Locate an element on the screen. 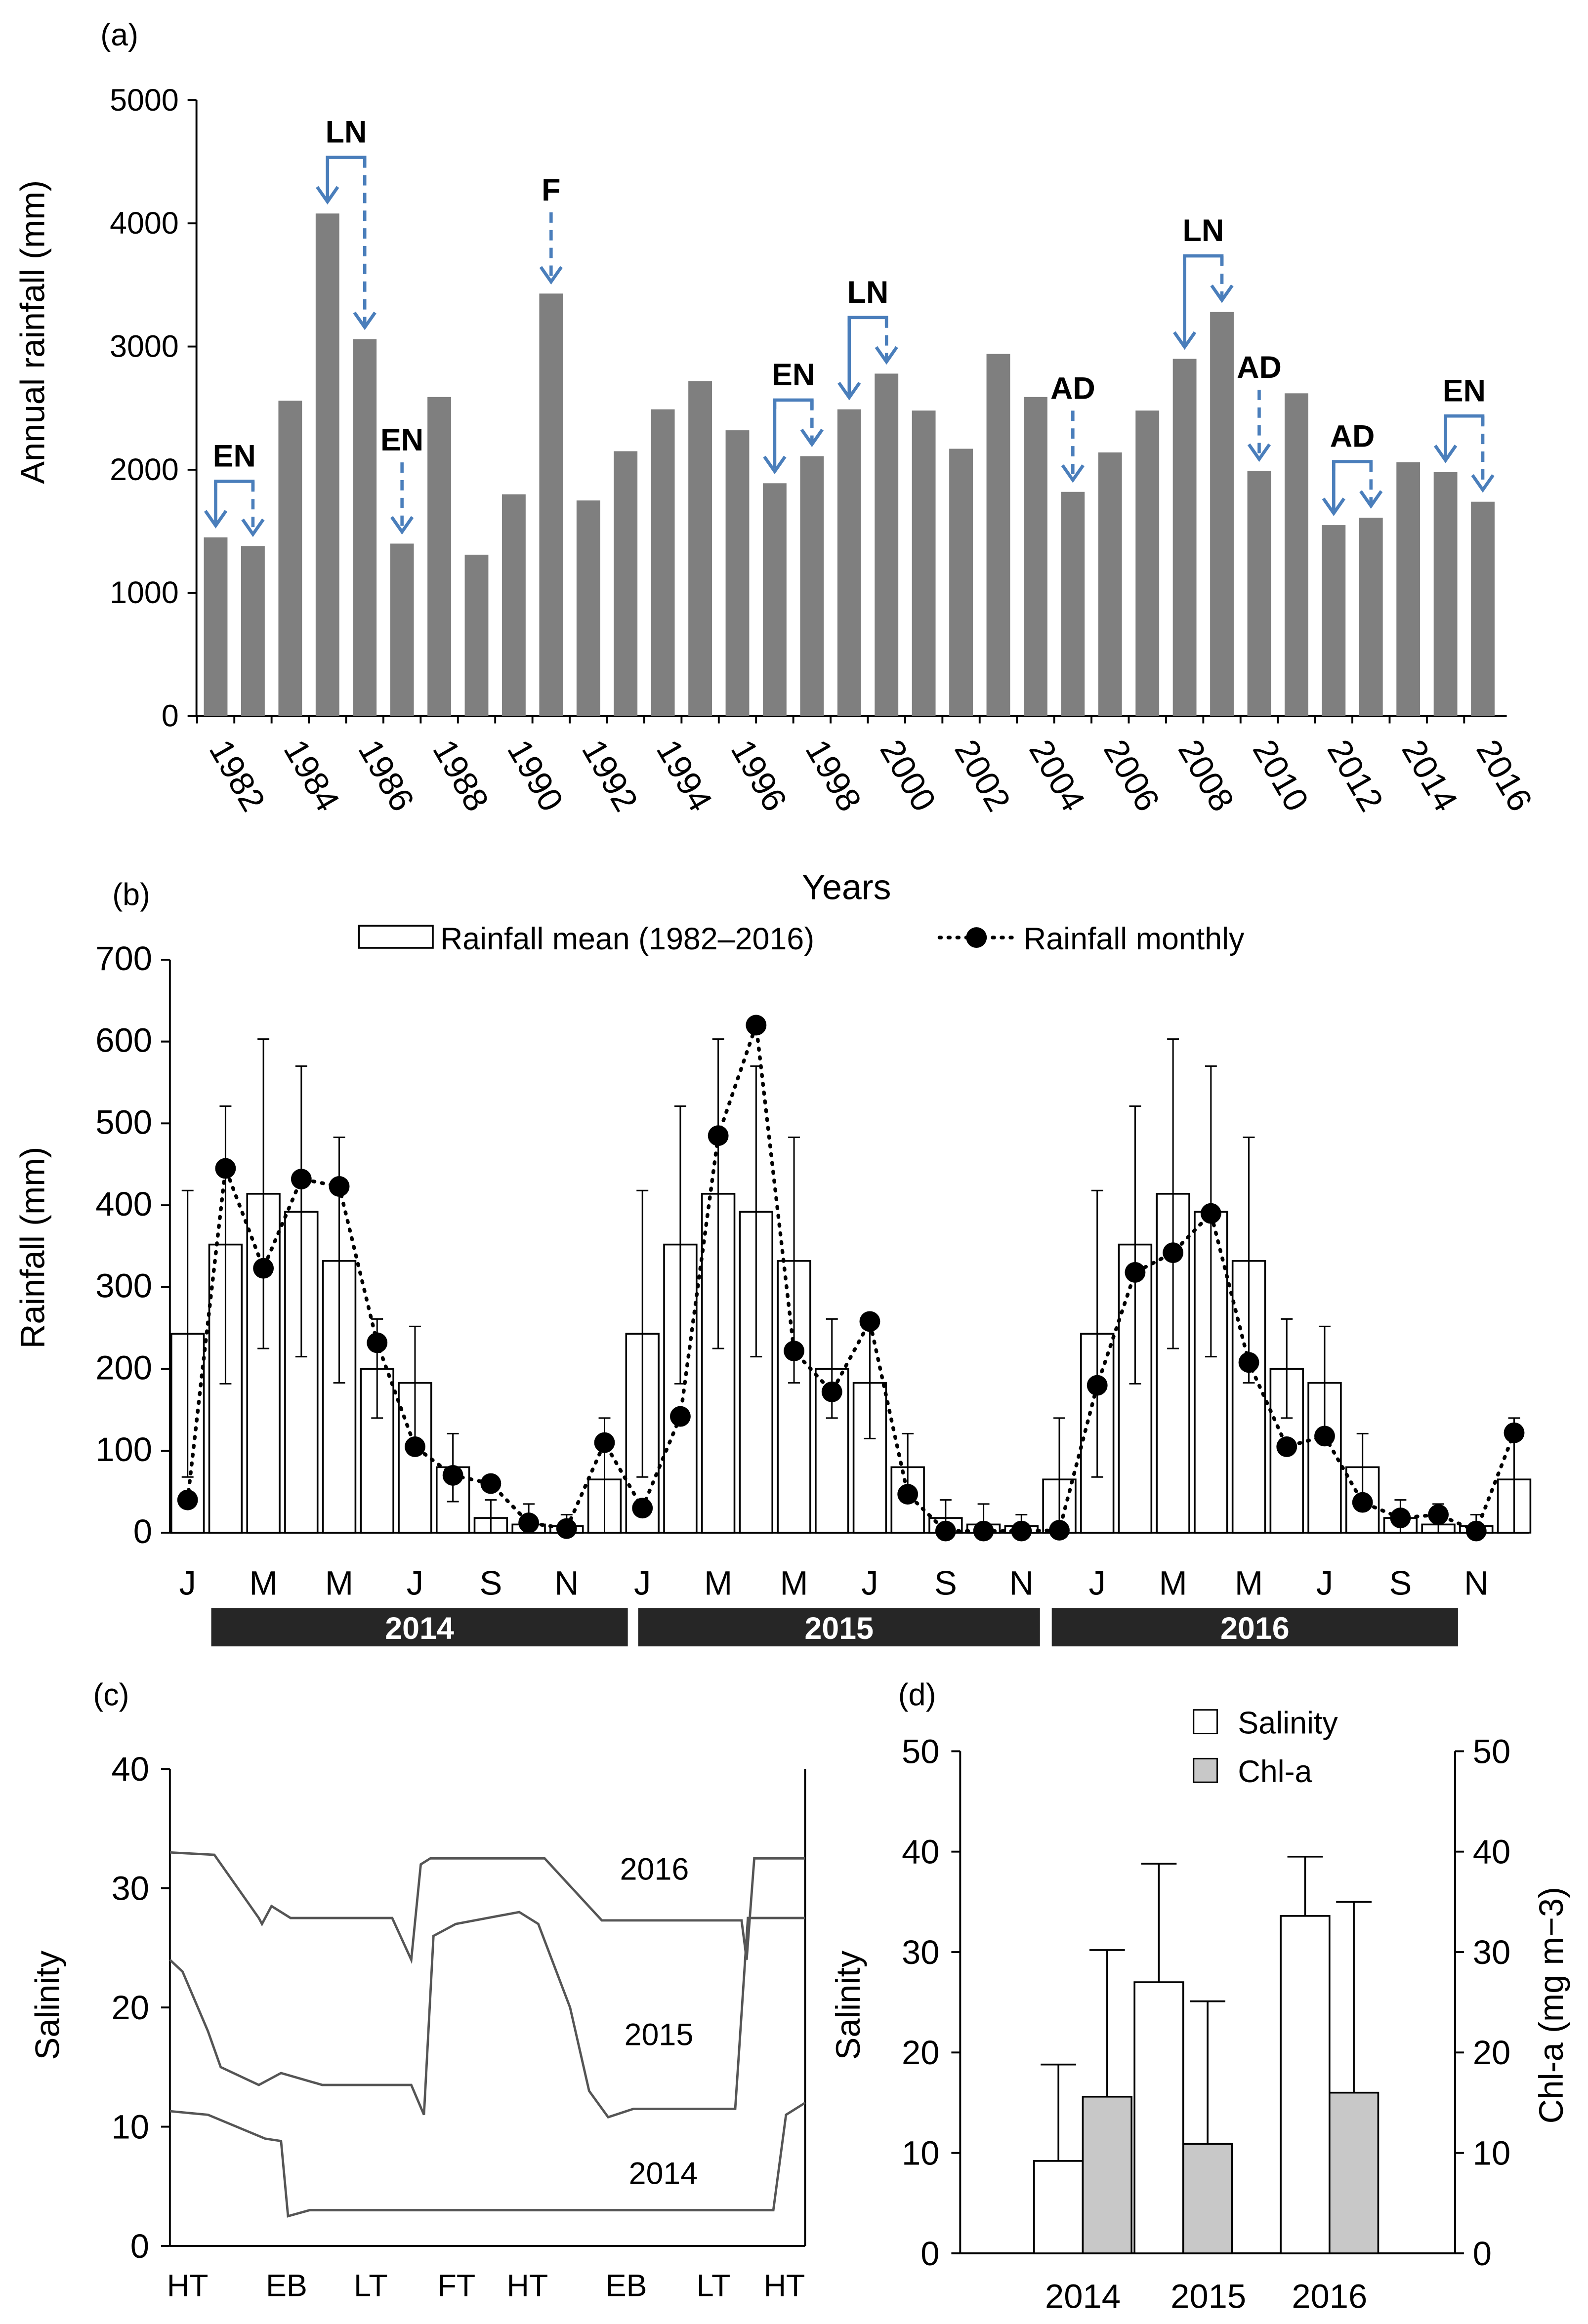 The width and height of the screenshot is (1588, 2324). y-tick-label: 700 is located at coordinates (123, 959).